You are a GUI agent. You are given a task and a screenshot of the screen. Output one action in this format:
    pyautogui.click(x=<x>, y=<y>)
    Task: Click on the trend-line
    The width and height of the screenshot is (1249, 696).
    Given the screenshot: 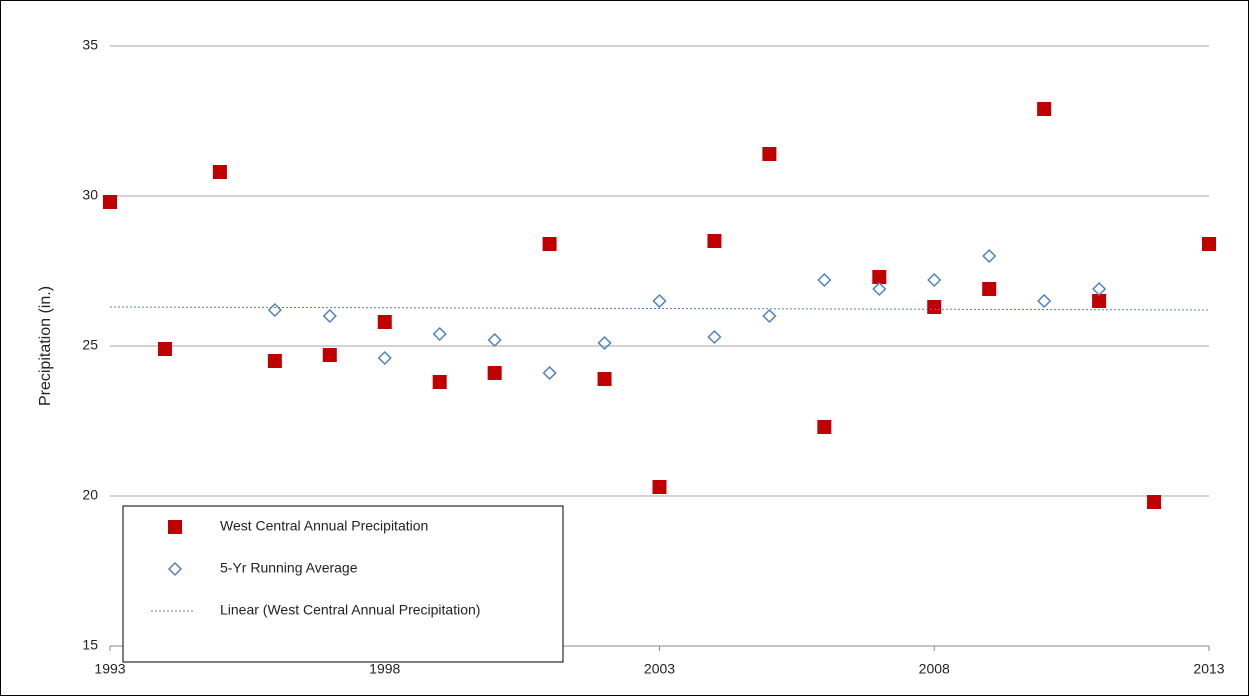 What is the action you would take?
    pyautogui.click(x=659, y=308)
    